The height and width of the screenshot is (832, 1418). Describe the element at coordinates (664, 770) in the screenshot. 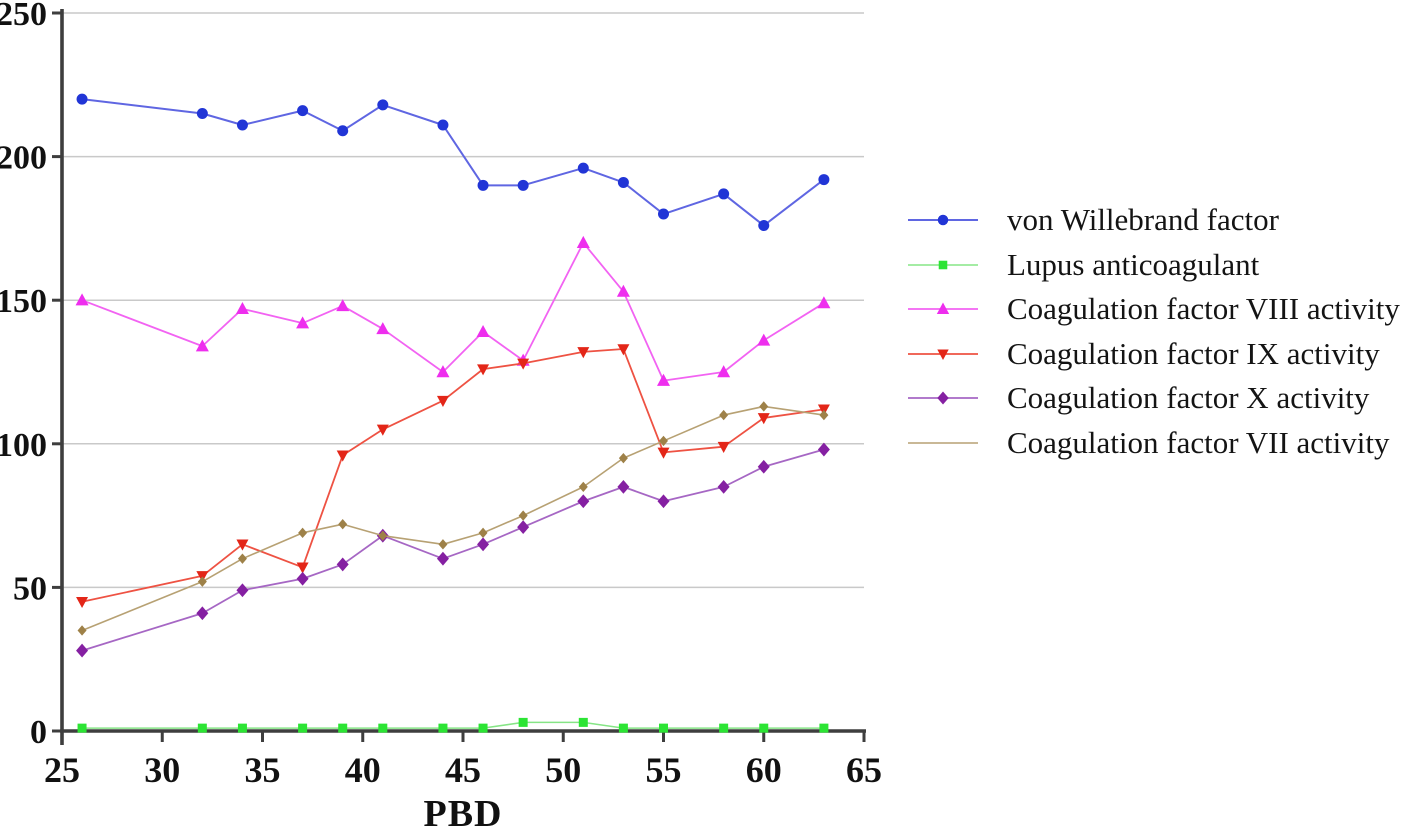

I see `x-tick-label: 55` at that location.